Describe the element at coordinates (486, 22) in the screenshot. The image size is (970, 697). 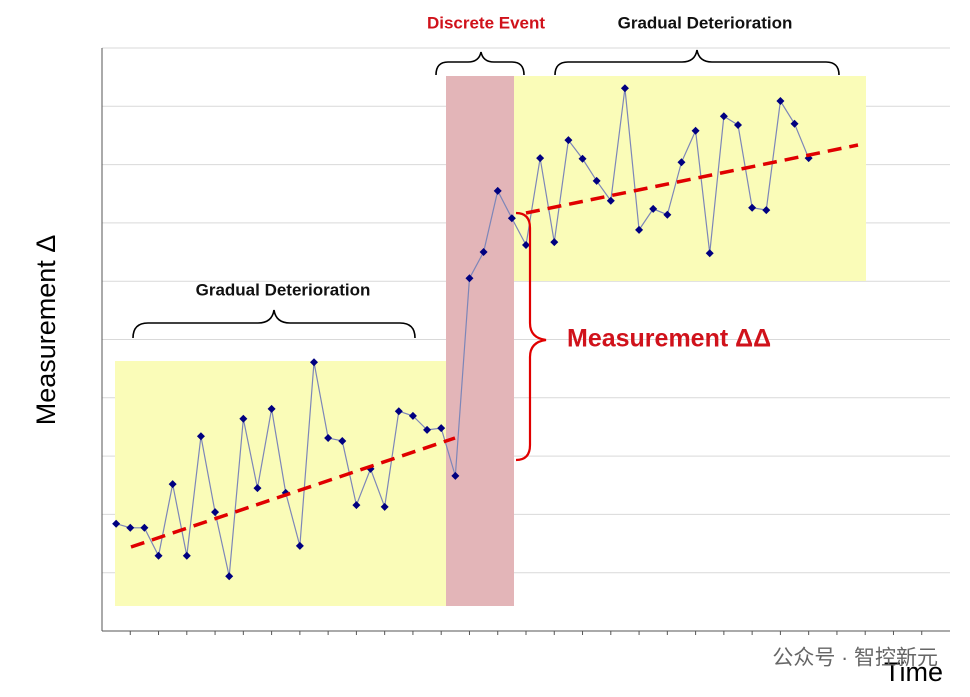
I see `annotation: Discrete Event` at that location.